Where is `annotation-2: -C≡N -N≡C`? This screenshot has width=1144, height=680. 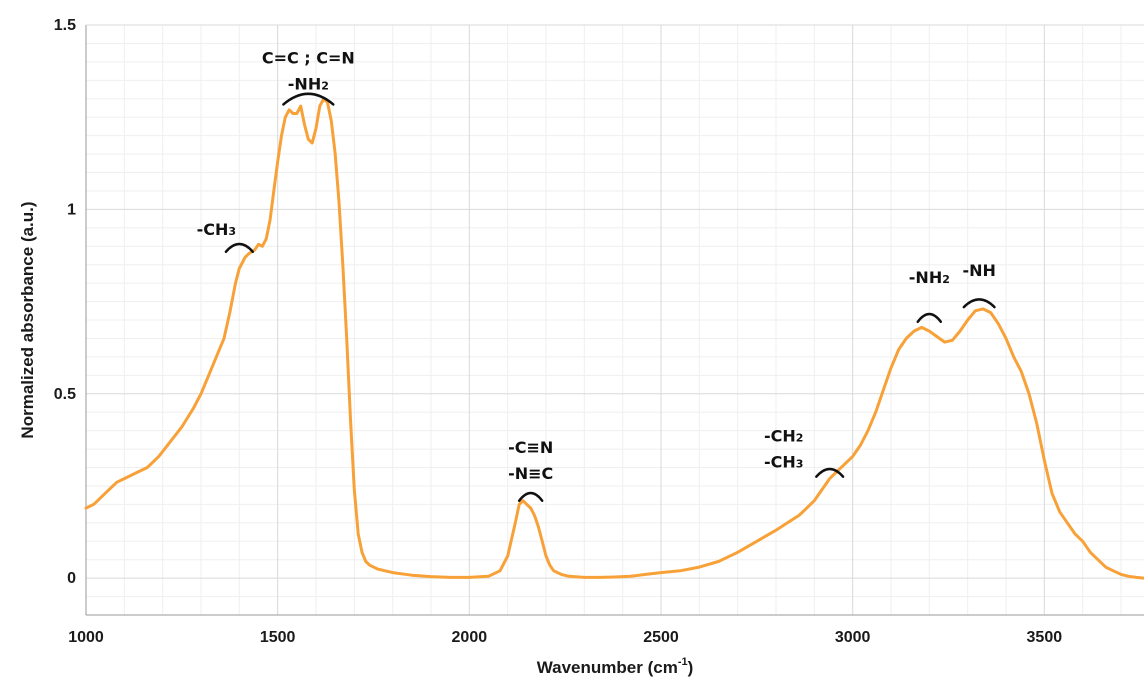
annotation-2: -C≡N -N≡C is located at coordinates (530, 470).